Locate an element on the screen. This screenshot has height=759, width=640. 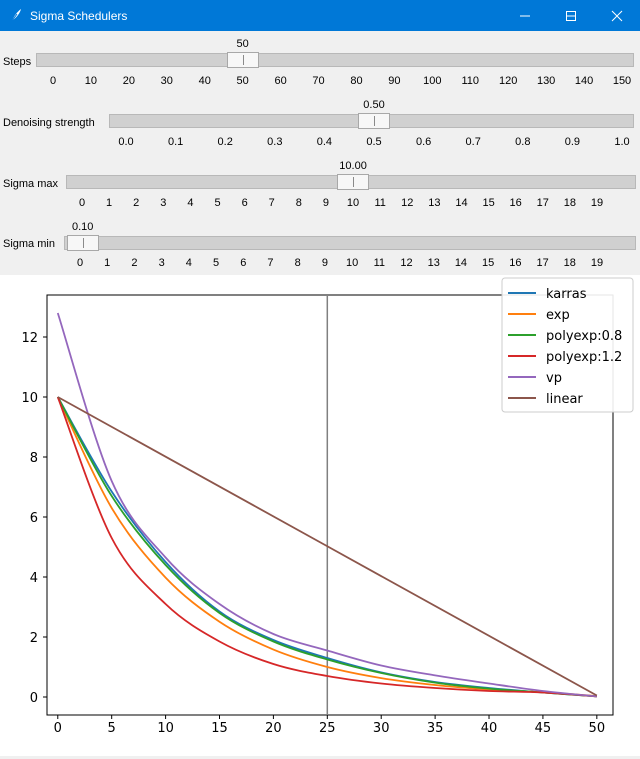
denoise-tick-label: 0.2 is located at coordinates (225, 142).